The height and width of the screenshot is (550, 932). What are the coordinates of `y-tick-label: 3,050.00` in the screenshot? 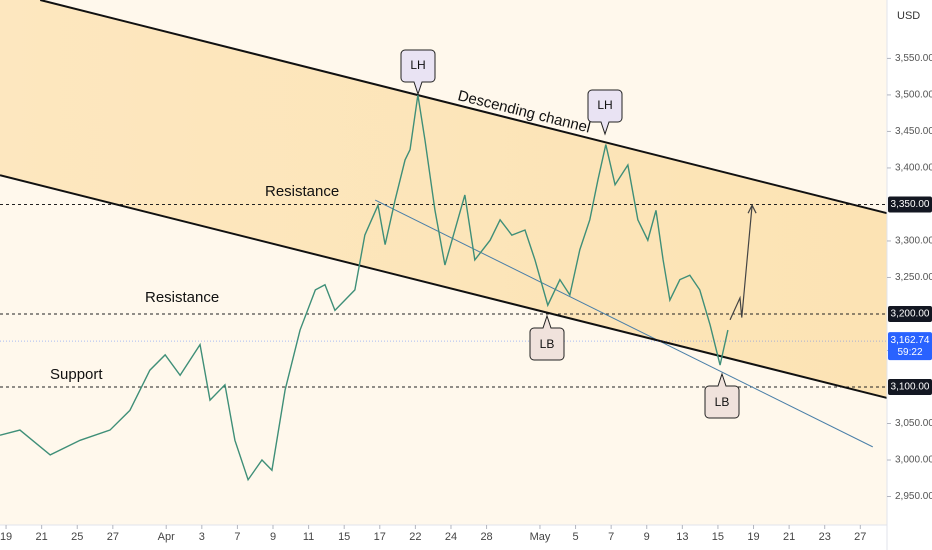 It's located at (913, 423).